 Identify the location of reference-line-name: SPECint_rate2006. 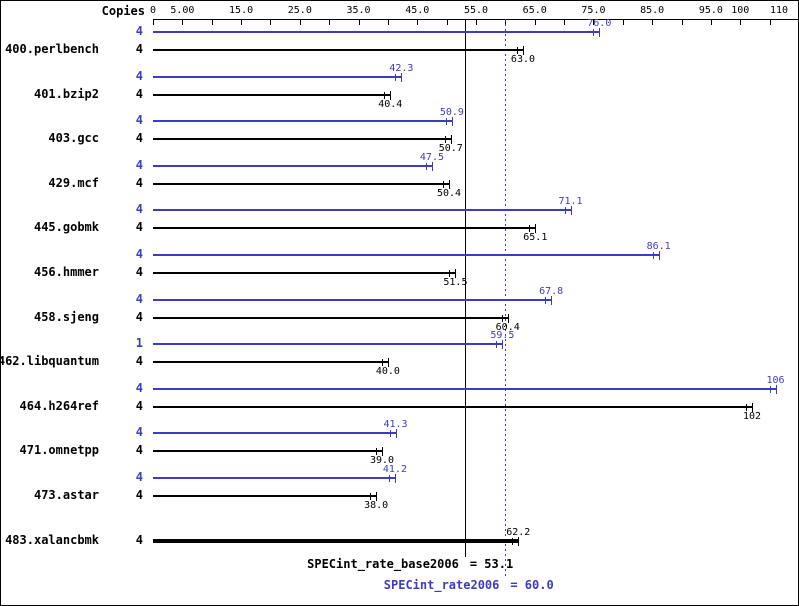
(441, 585).